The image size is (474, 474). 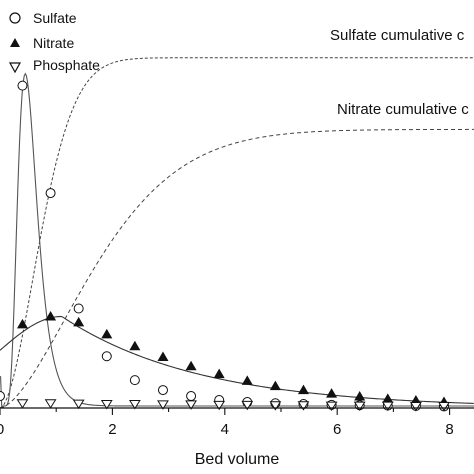 I want to click on x-tick-label: 8, so click(x=449, y=429).